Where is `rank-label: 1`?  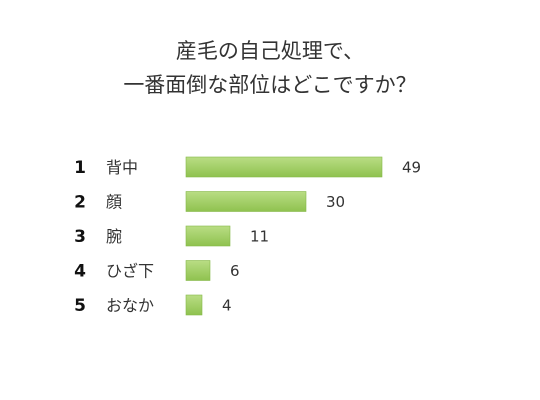
rank-label: 1 is located at coordinates (80, 168).